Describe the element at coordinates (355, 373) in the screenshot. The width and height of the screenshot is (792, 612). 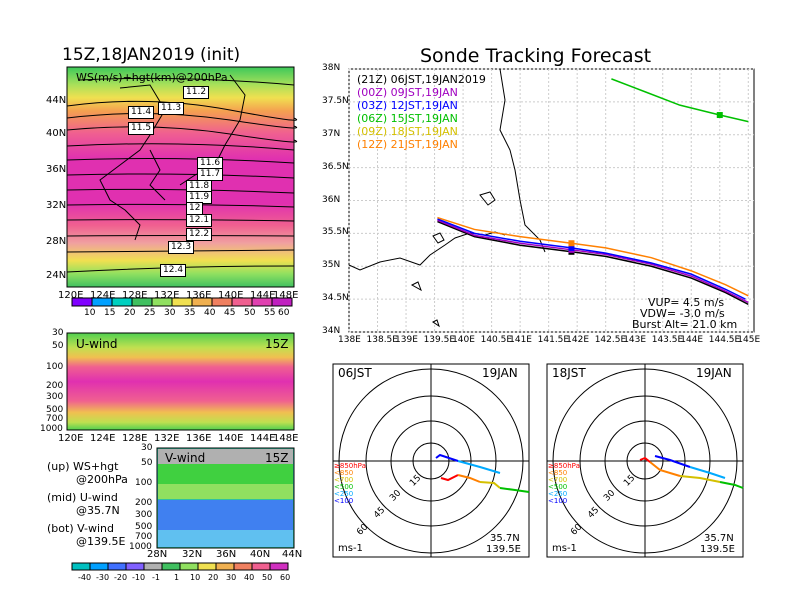
I see `hodo1-time: 06JST` at that location.